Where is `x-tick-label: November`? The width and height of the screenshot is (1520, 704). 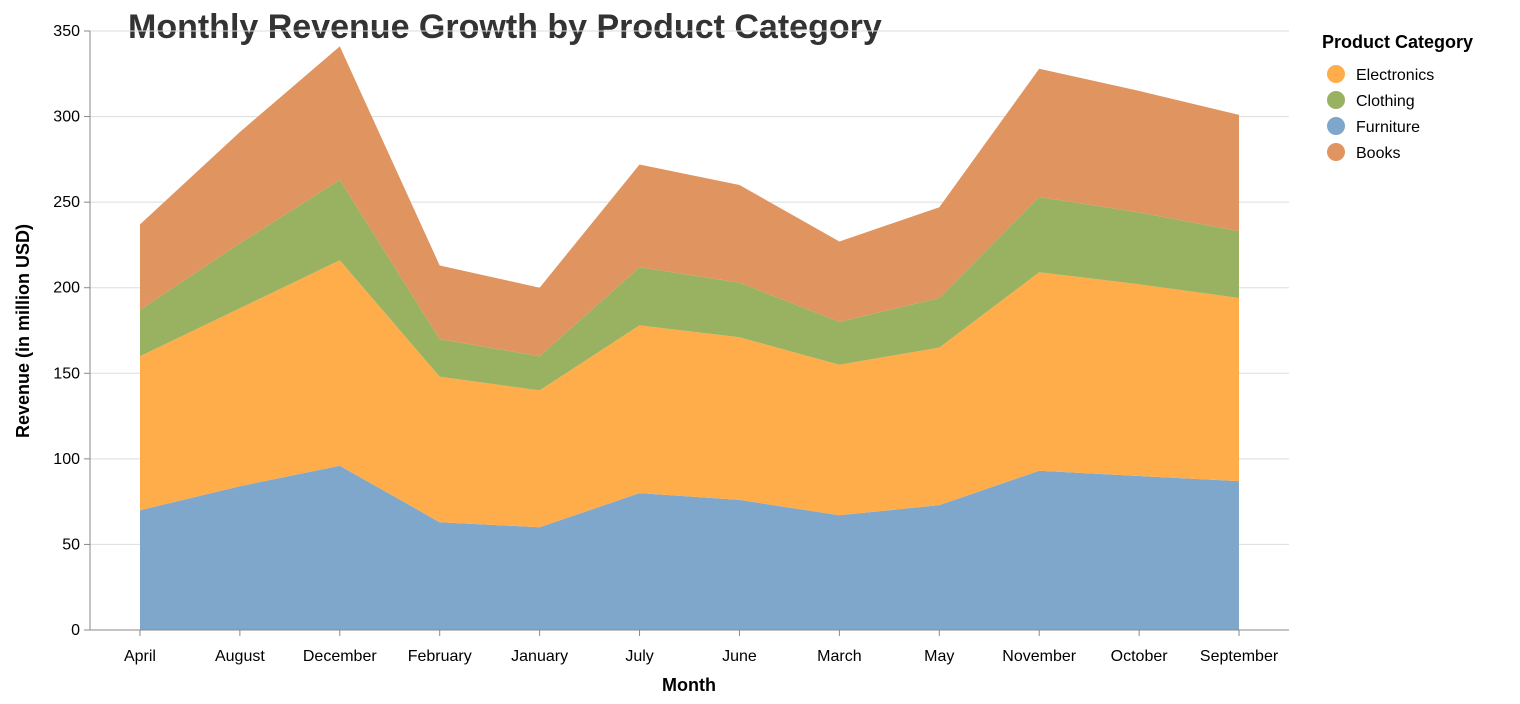 x-tick-label: November is located at coordinates (1039, 656).